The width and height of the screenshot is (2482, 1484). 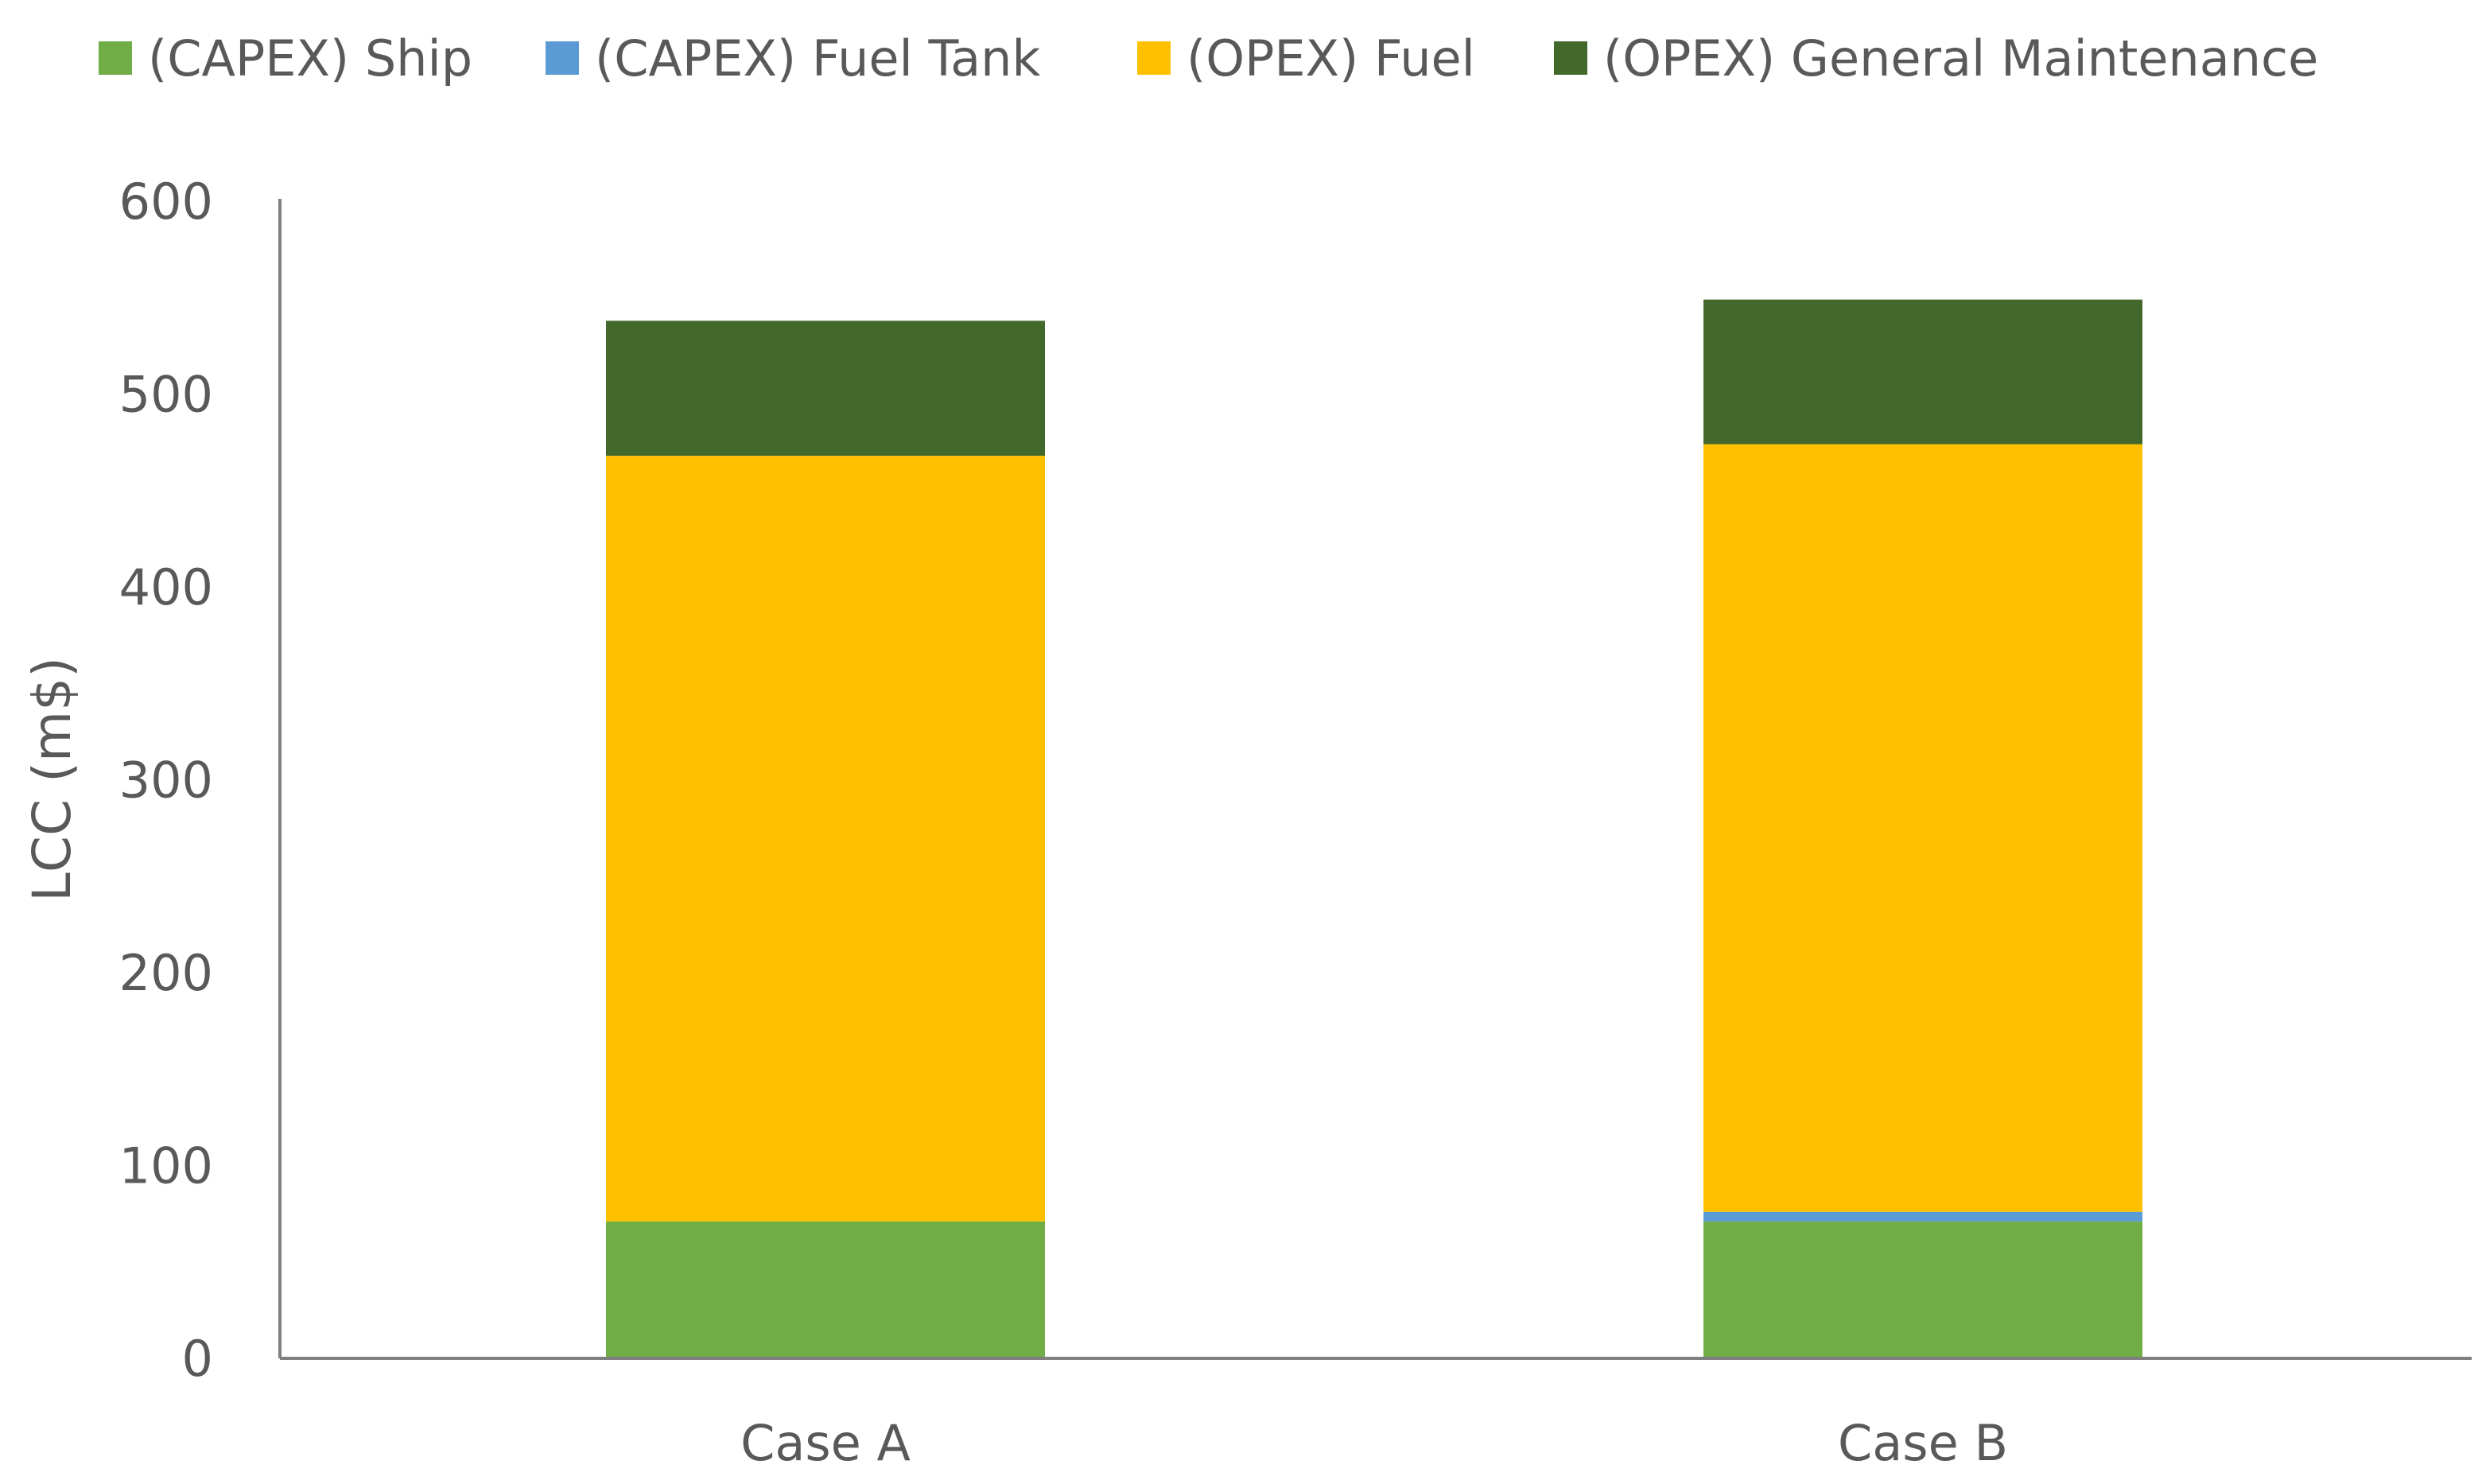 What do you see at coordinates (310, 58) in the screenshot?
I see `legend-label: (CAPEX) Ship` at bounding box center [310, 58].